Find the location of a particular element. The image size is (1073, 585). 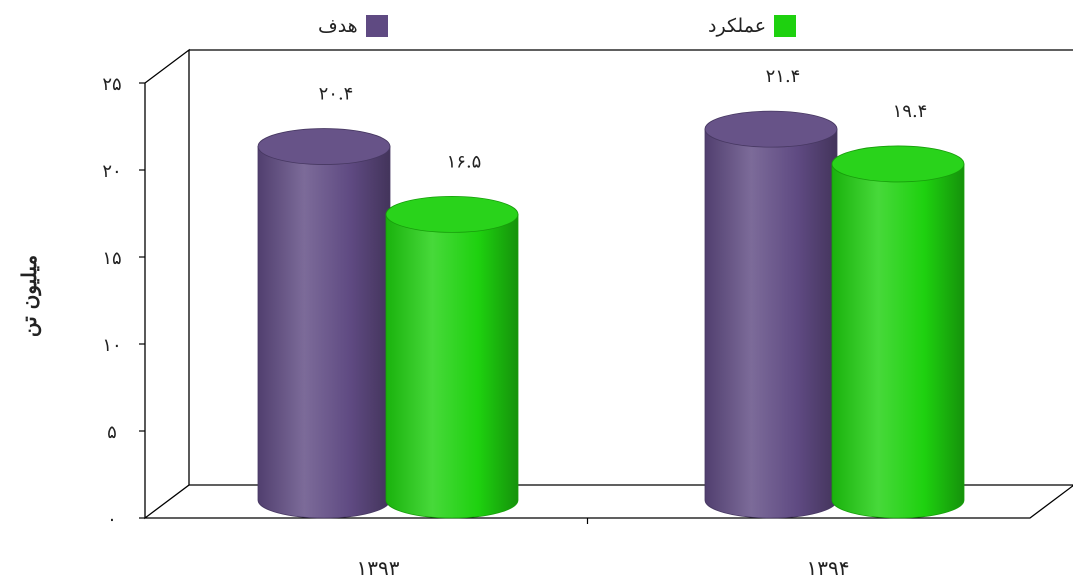

data-label: ۱۹.۴ is located at coordinates (910, 111).